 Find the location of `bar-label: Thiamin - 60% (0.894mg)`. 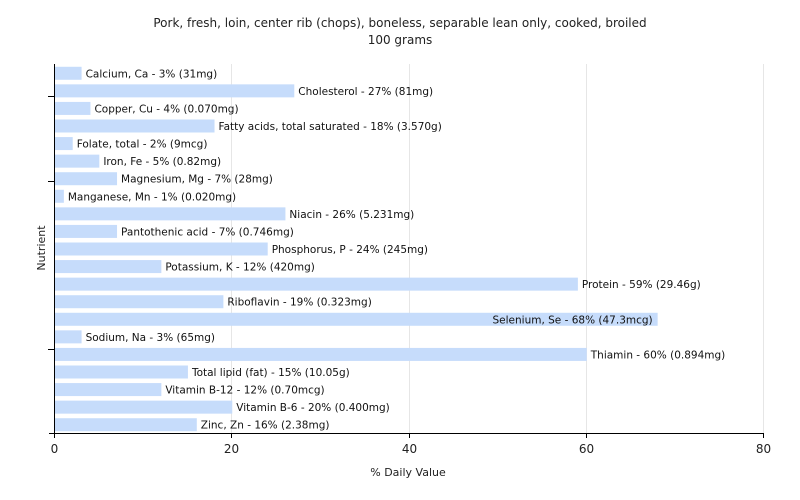

bar-label: Thiamin - 60% (0.894mg) is located at coordinates (658, 355).